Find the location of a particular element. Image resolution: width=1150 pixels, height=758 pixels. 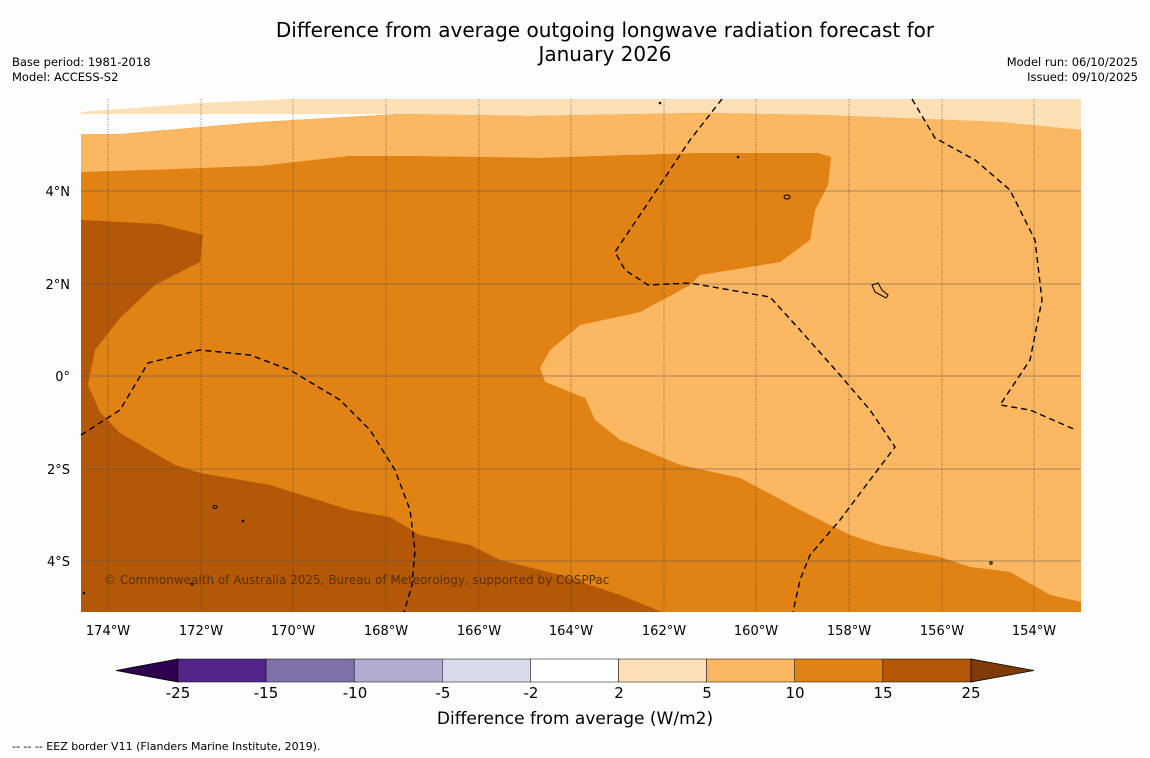

lat-label: 2°N is located at coordinates (58, 285).